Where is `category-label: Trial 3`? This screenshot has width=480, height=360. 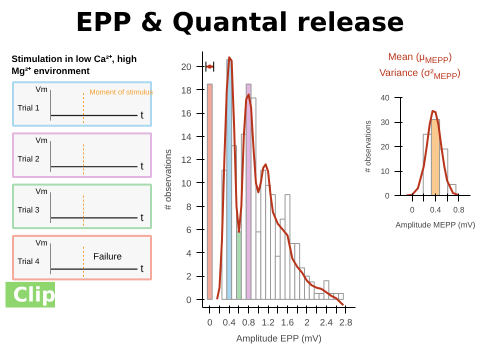 category-label: Trial 3 is located at coordinates (29, 210).